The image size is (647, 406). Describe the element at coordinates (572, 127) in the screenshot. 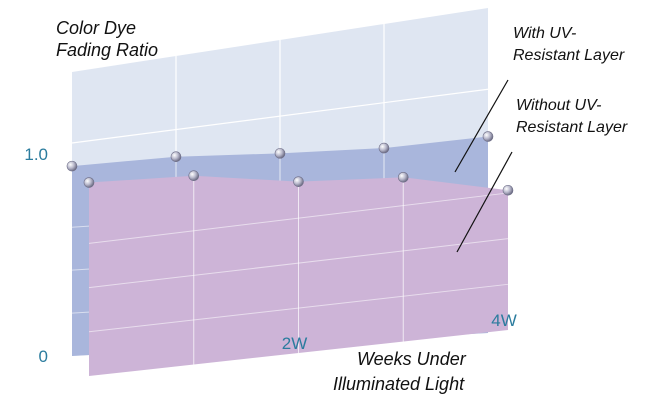

I see `without-uv-callout-label: Resistant Layer` at that location.